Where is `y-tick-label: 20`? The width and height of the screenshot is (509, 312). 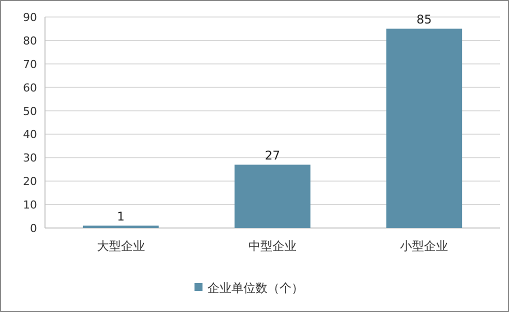
y-tick-label: 20 is located at coordinates (30, 181).